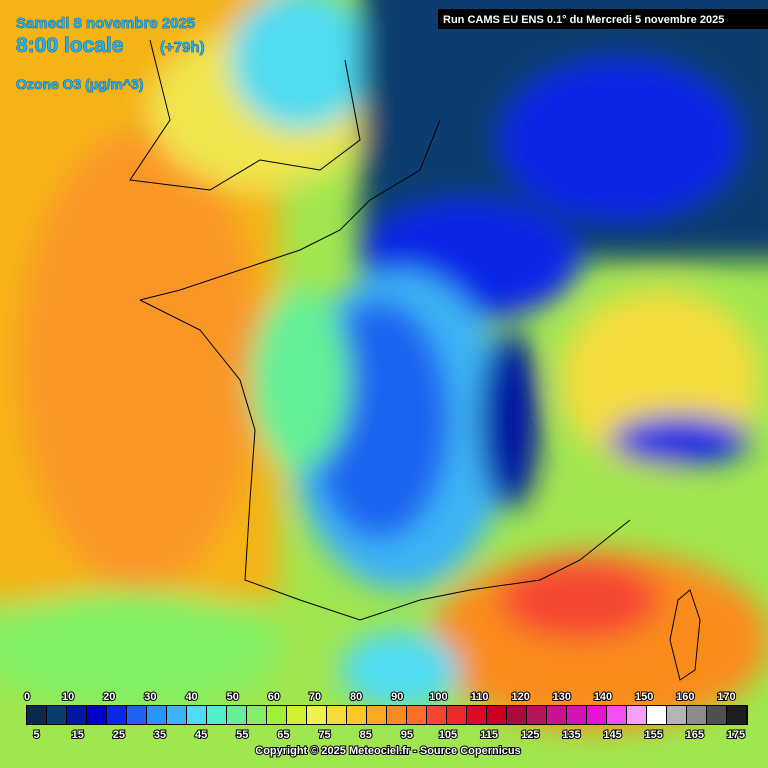 The image size is (768, 768). Describe the element at coordinates (109, 697) in the screenshot. I see `scale-label-top: 20` at that location.